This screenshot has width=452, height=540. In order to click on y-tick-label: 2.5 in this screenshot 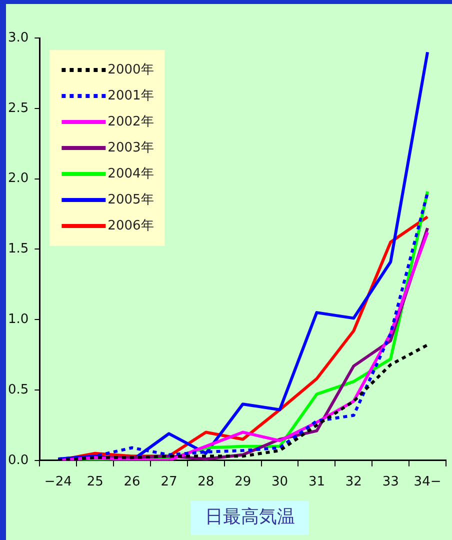, I will do `click(18, 108)`.